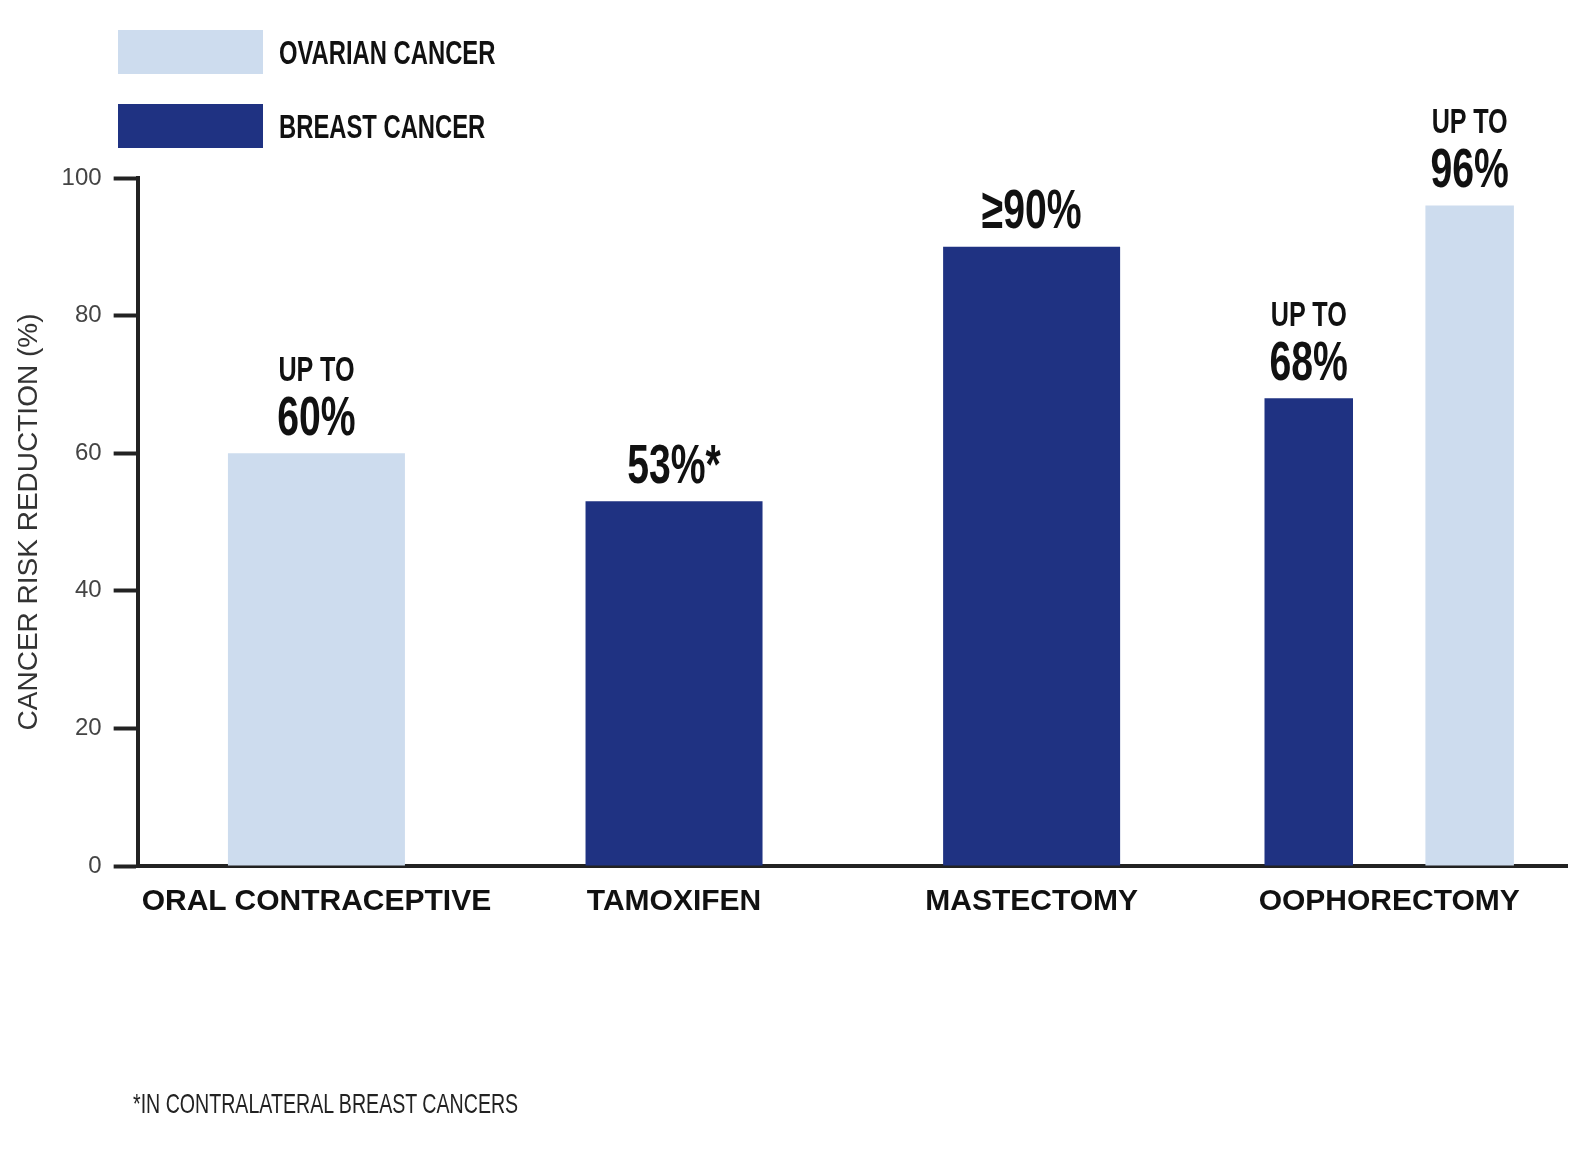 Image resolution: width=1577 pixels, height=1156 pixels. I want to click on text: *IN CONTRALATERAL BREAST CANCERS, so click(326, 1104).